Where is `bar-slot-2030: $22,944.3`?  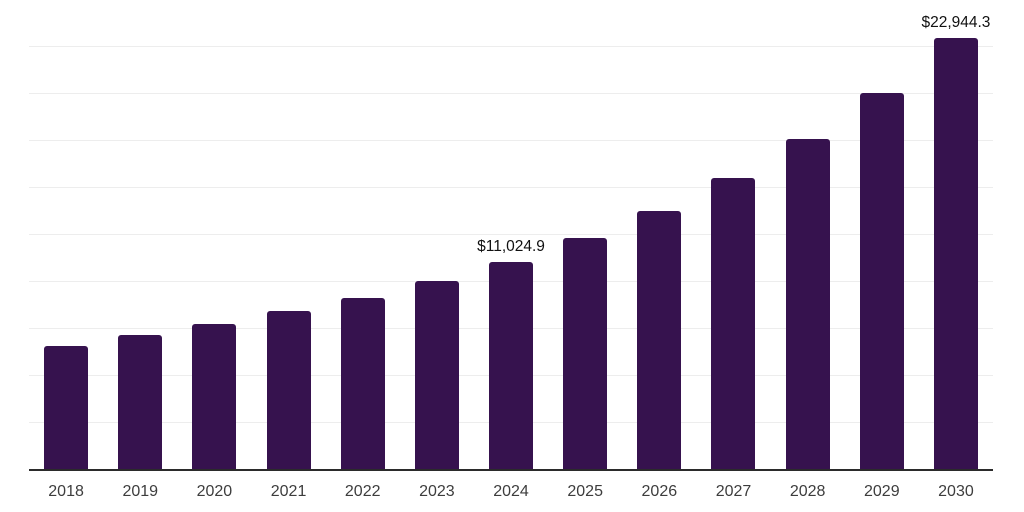 bar-slot-2030: $22,944.3 is located at coordinates (956, 235).